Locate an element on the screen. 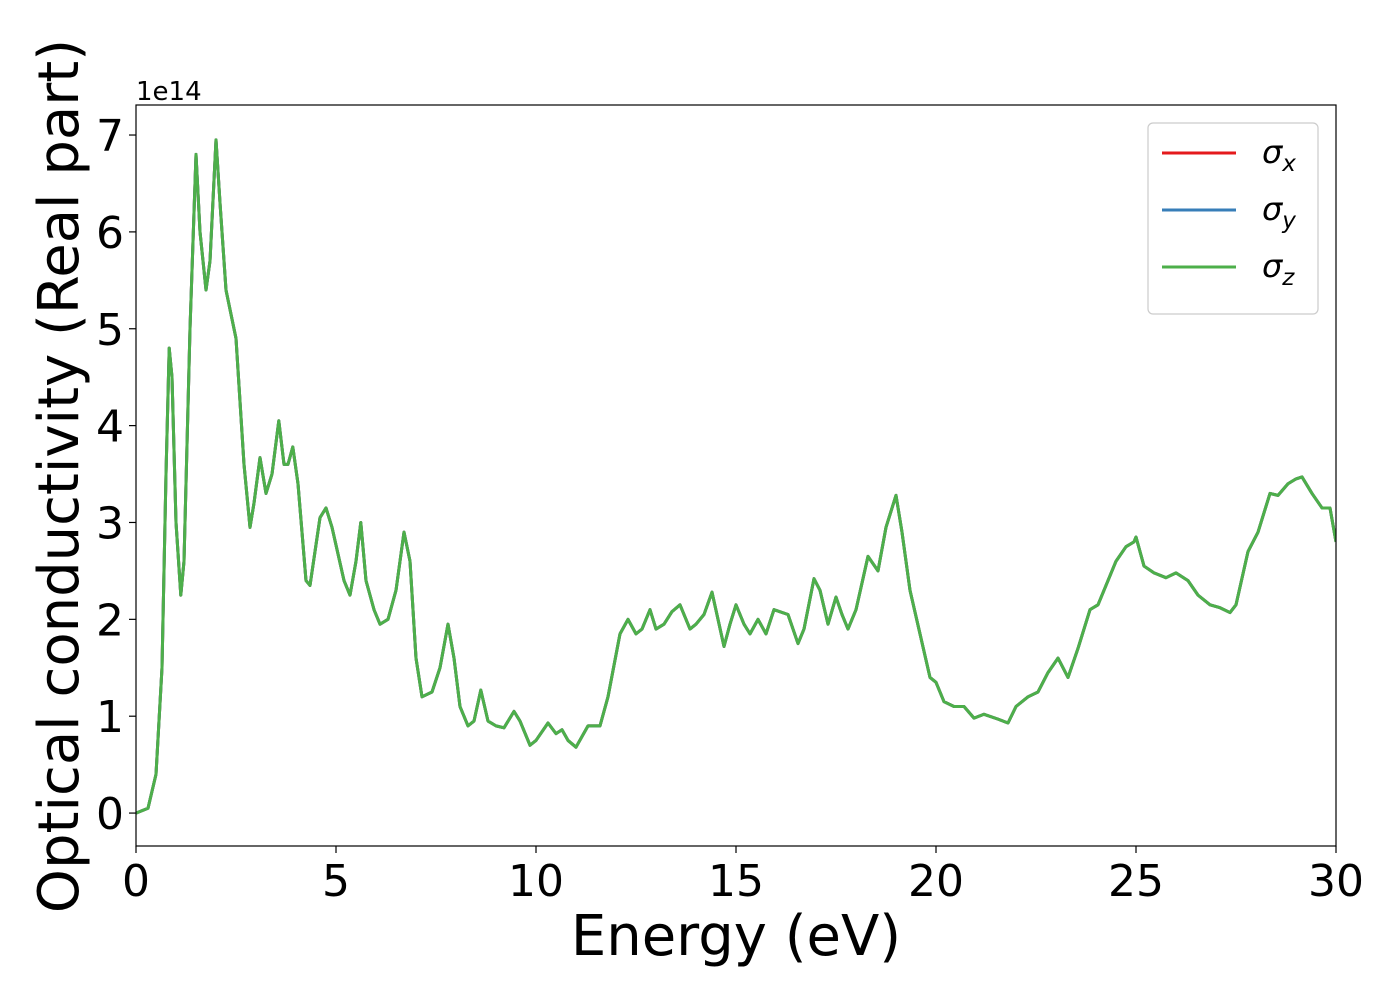  y-tick-label: 1 is located at coordinates (110, 717).